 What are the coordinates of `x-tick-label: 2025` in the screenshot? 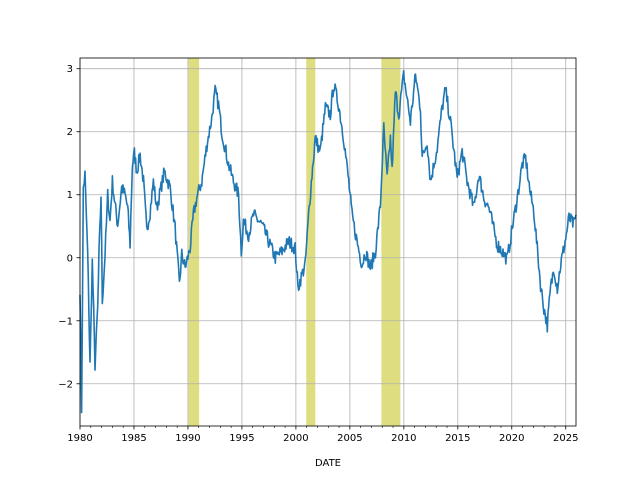 It's located at (565, 438).